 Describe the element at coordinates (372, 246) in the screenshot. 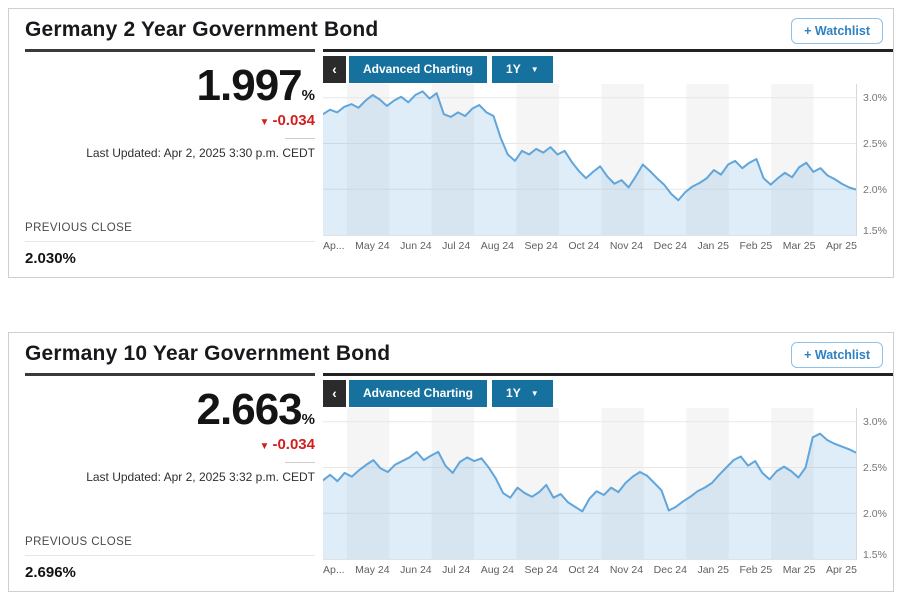

I see `x-axis-label: May 24` at that location.